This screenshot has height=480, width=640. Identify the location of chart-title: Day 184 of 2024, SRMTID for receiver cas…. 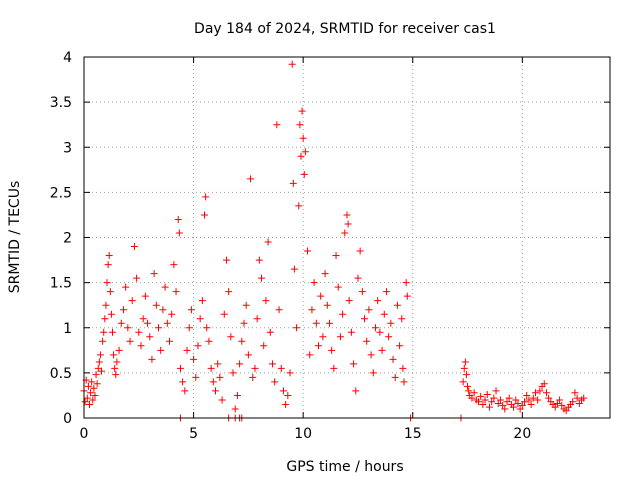
(345, 29).